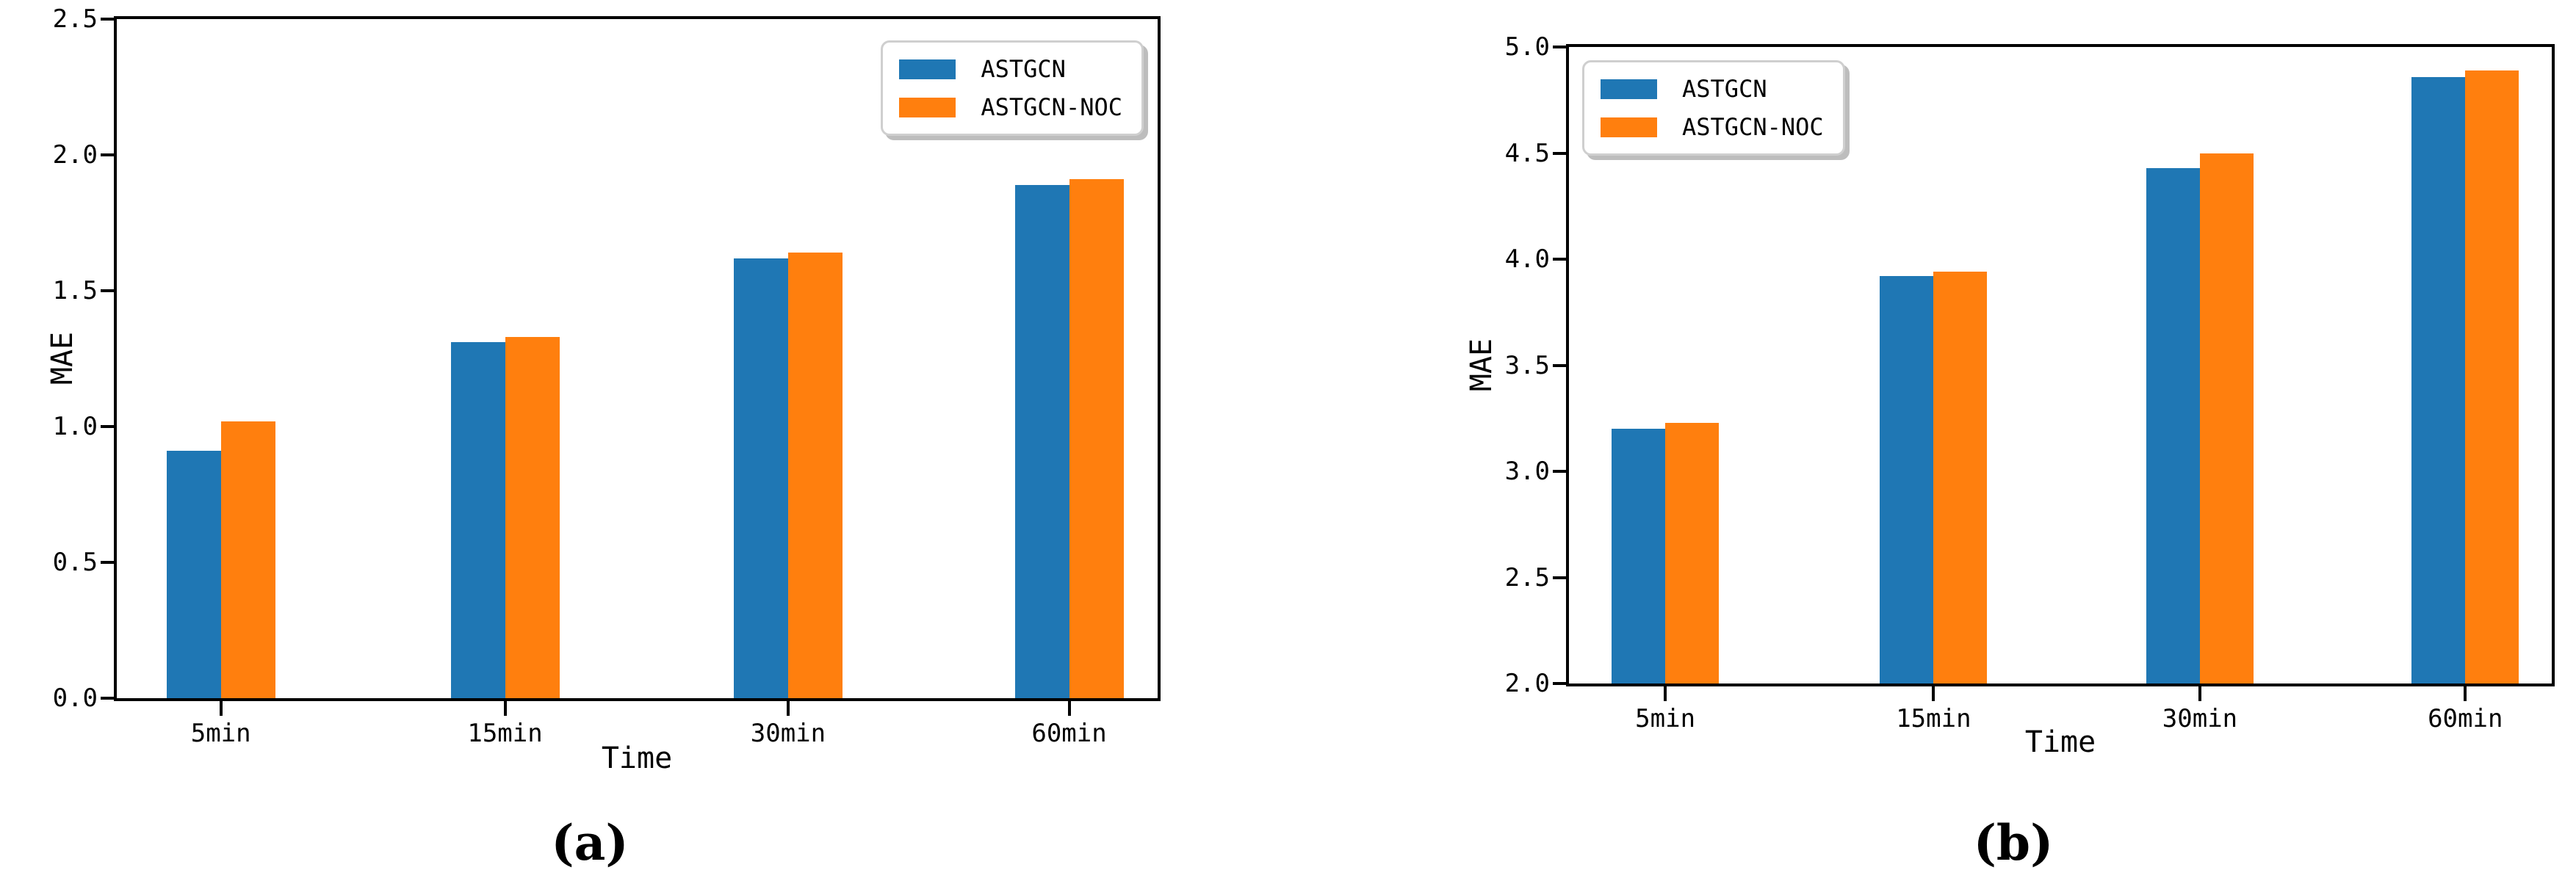 This screenshot has height=892, width=2576. Describe the element at coordinates (1559, 472) in the screenshot. I see `y-tick-mark-3.0` at that location.